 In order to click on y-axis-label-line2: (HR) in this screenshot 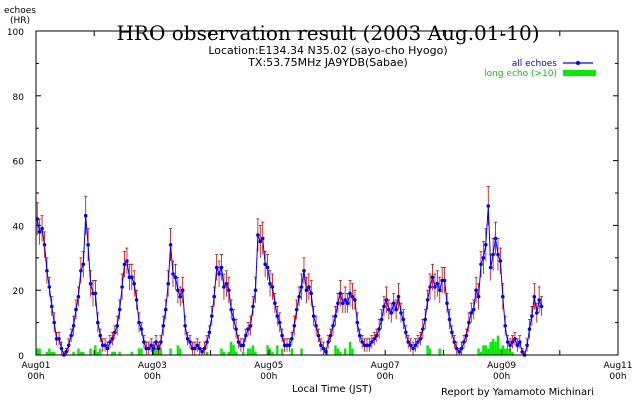, I will do `click(20, 21)`.